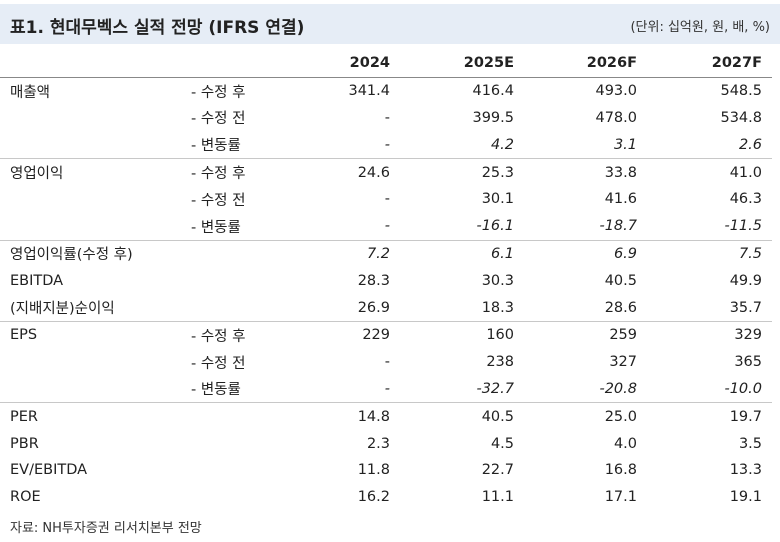 Image resolution: width=780 pixels, height=542 pixels. Describe the element at coordinates (700, 27) in the screenshot. I see `unit-note: (단위: 십억원, 원, 배, %)` at that location.